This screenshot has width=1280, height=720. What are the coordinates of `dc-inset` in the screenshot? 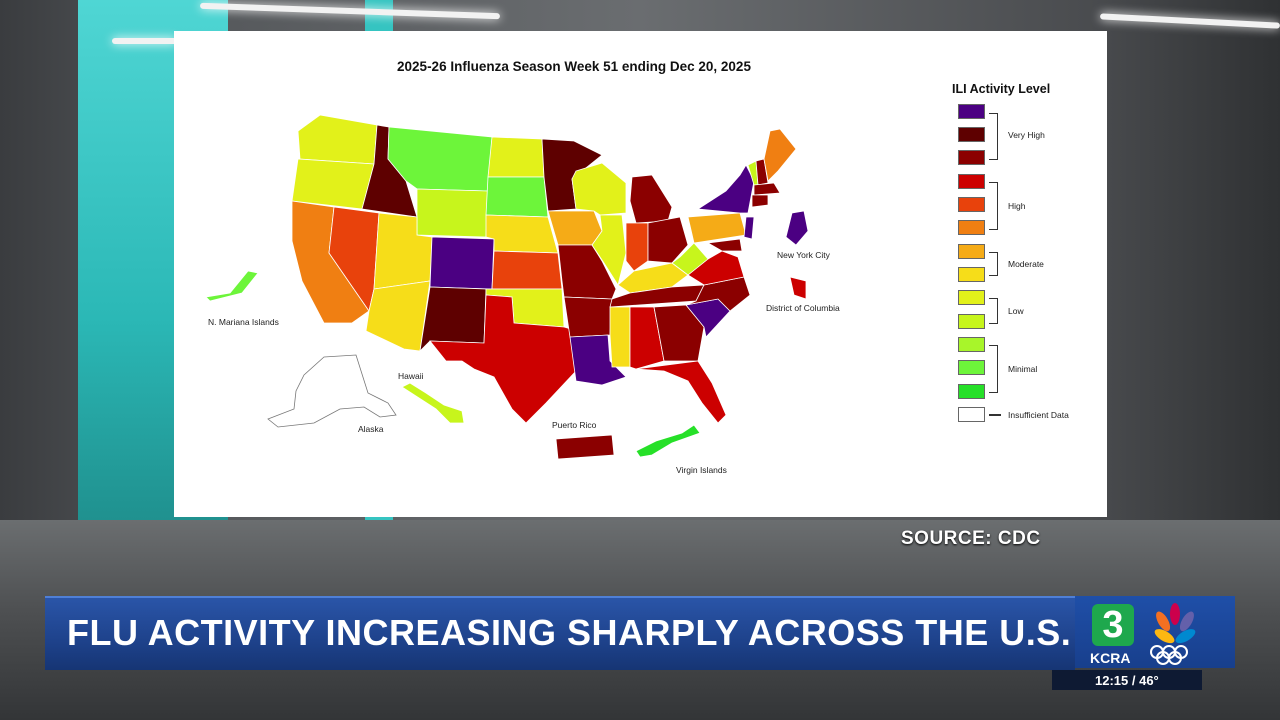 It's located at (798, 288).